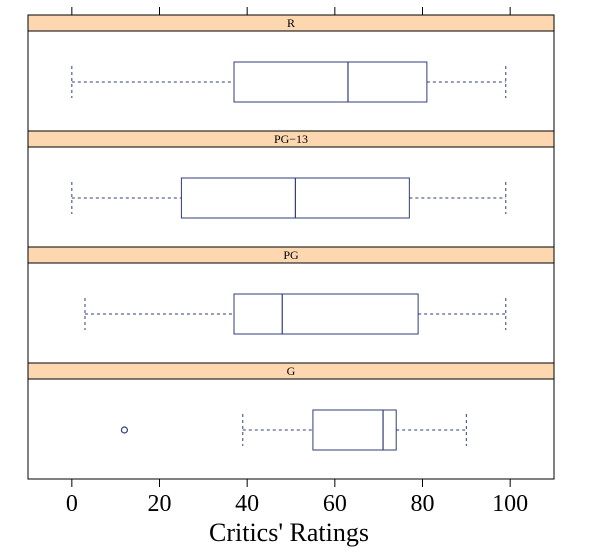  I want to click on strip-label: PG−13, so click(291, 139).